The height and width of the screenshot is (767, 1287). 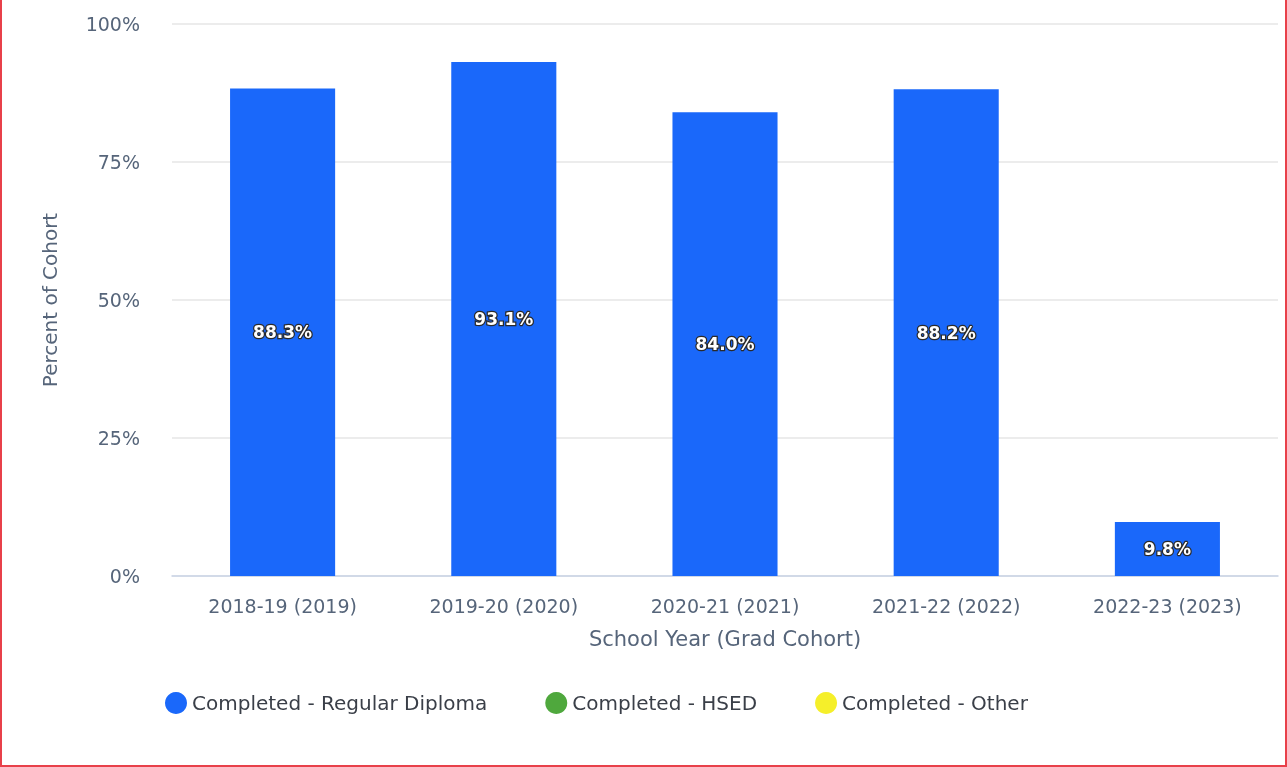 What do you see at coordinates (946, 605) in the screenshot?
I see `x-tick-label: 2021-22 (2022)` at bounding box center [946, 605].